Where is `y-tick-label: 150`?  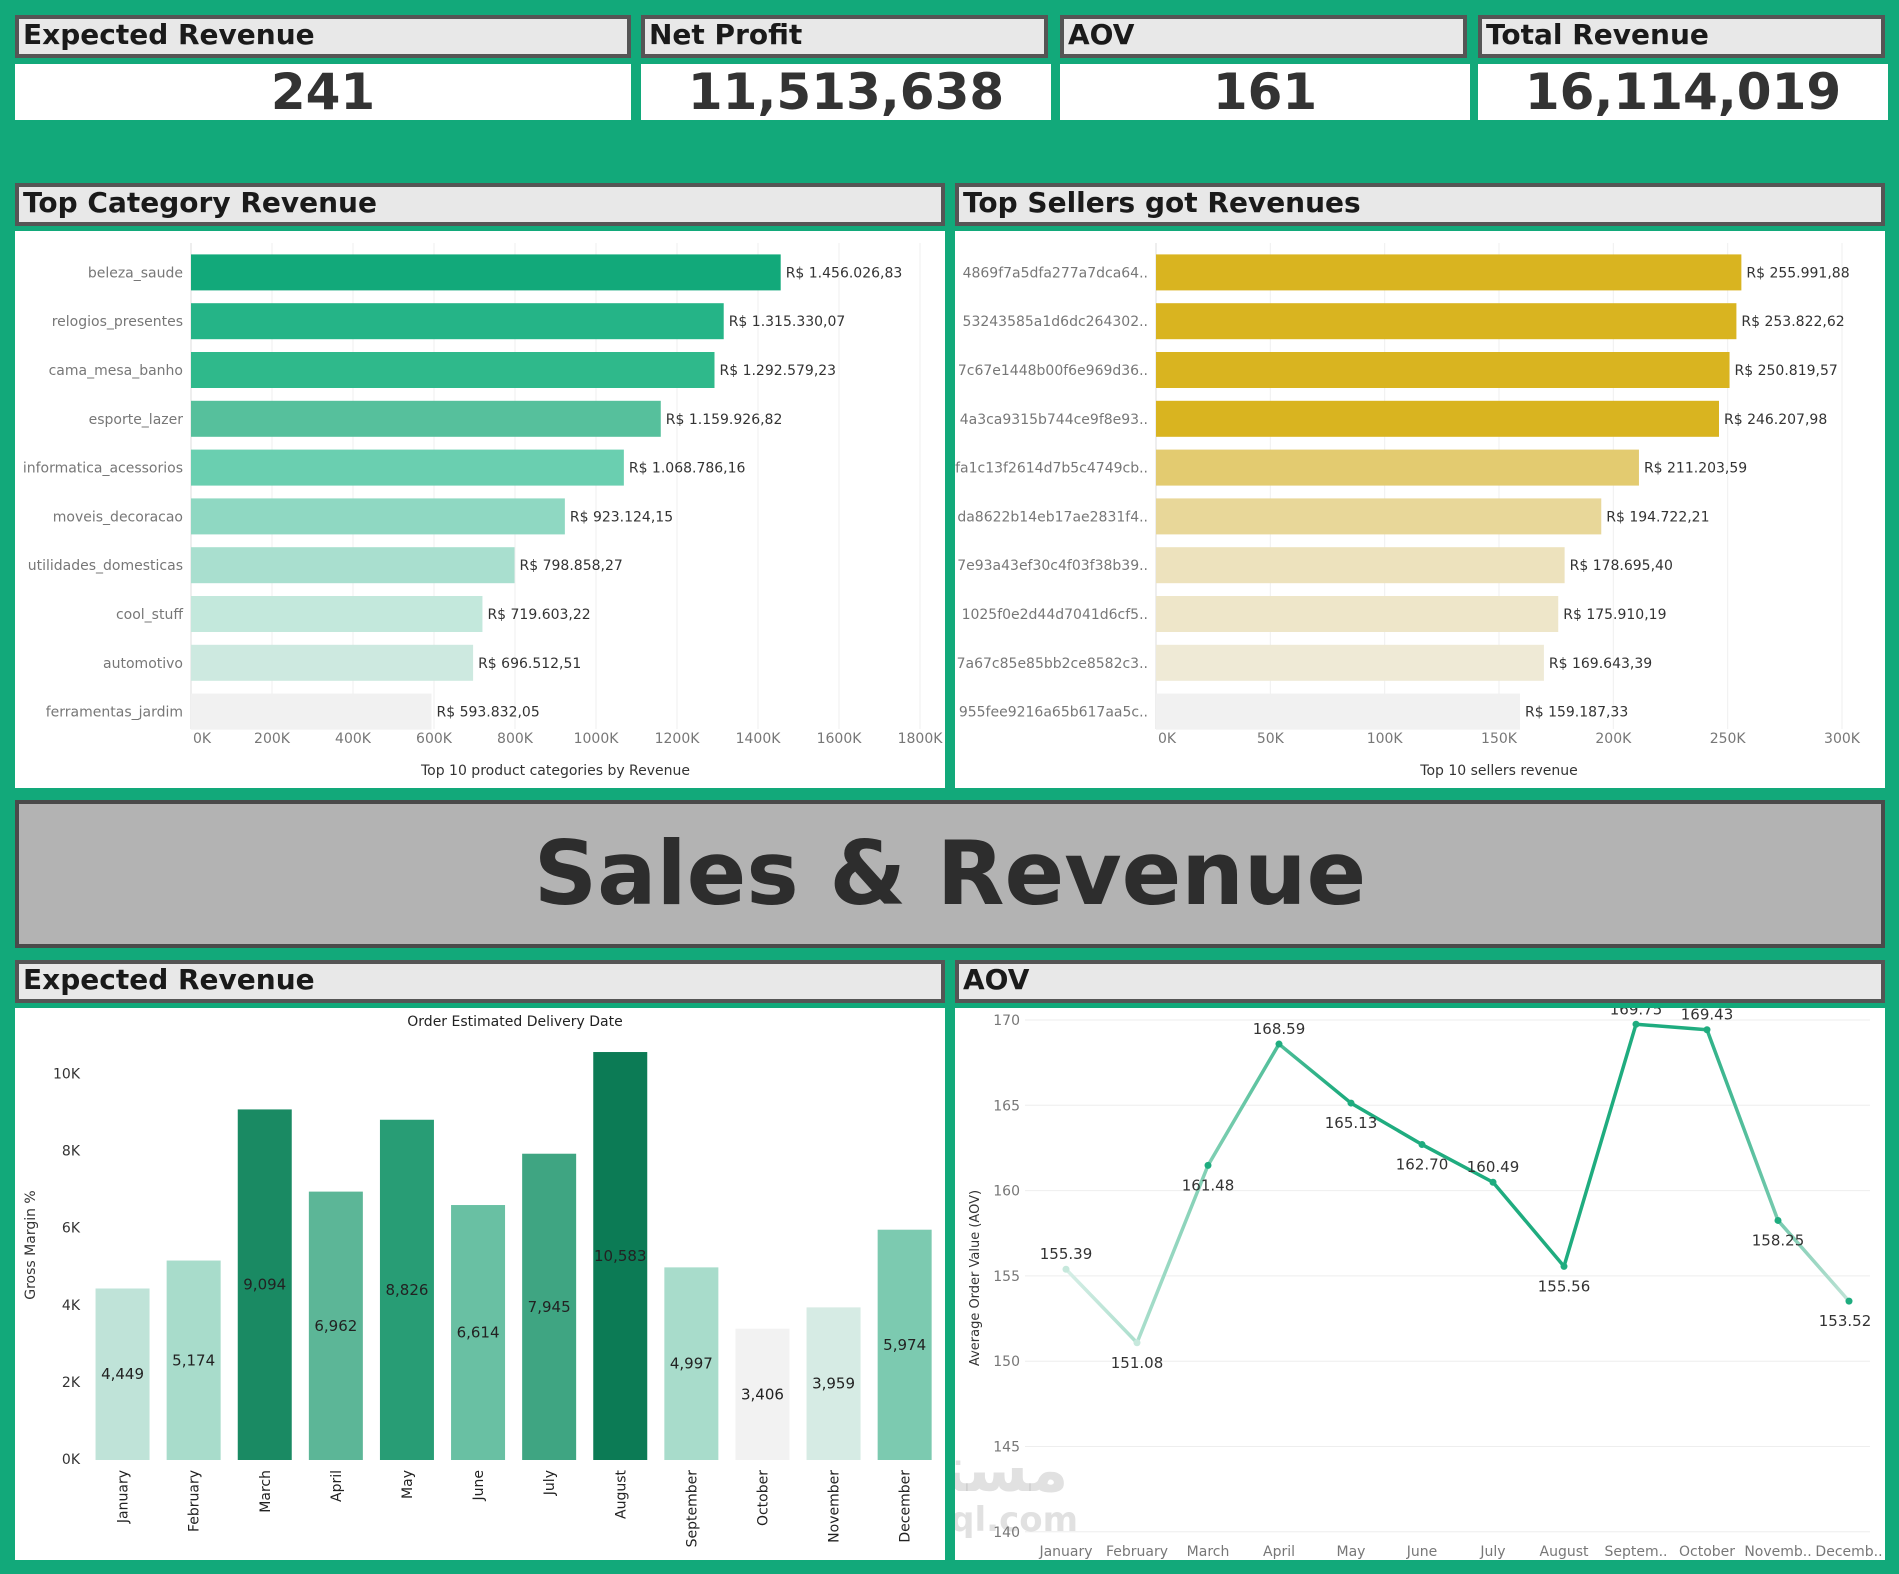
y-tick-label: 150 is located at coordinates (1006, 1362).